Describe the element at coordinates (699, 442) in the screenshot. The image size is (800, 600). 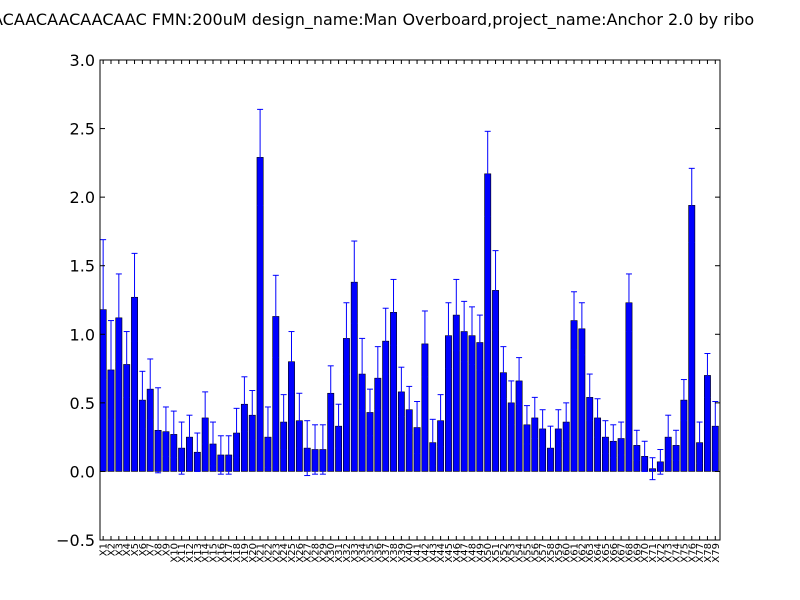
I see `error-bar-X77` at that location.